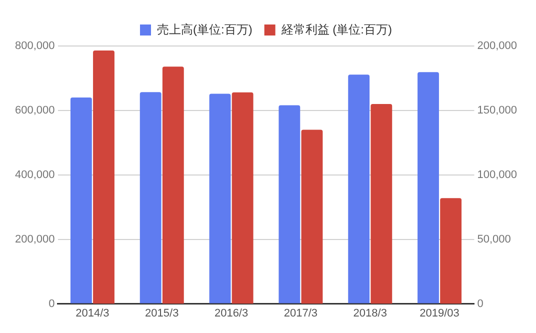  Describe the element at coordinates (440, 313) in the screenshot. I see `x-tick-label: 2019/03` at that location.